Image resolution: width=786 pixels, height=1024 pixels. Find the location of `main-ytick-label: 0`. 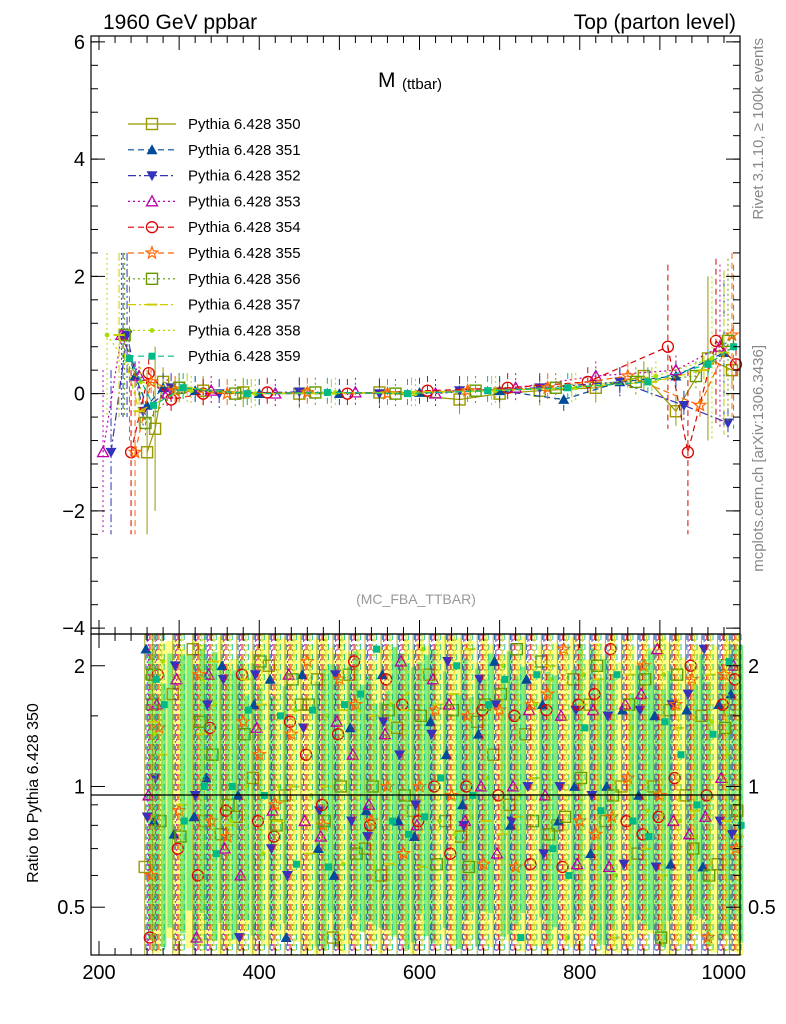

main-ytick-label: 0 is located at coordinates (79, 395).